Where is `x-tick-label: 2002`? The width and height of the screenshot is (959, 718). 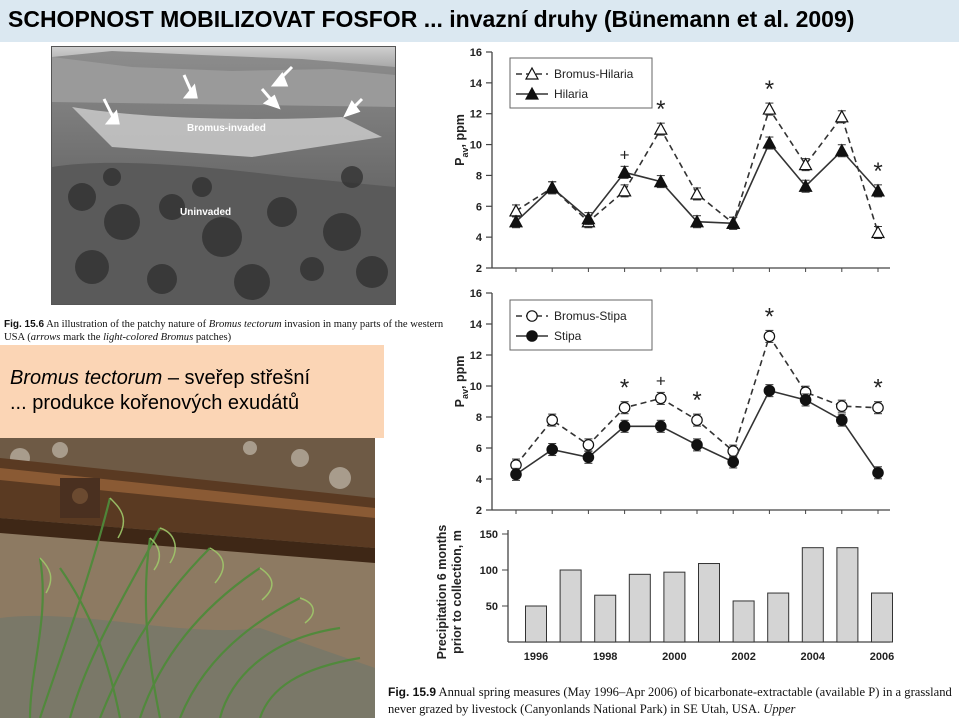
x-tick-label: 2002 is located at coordinates (743, 657).